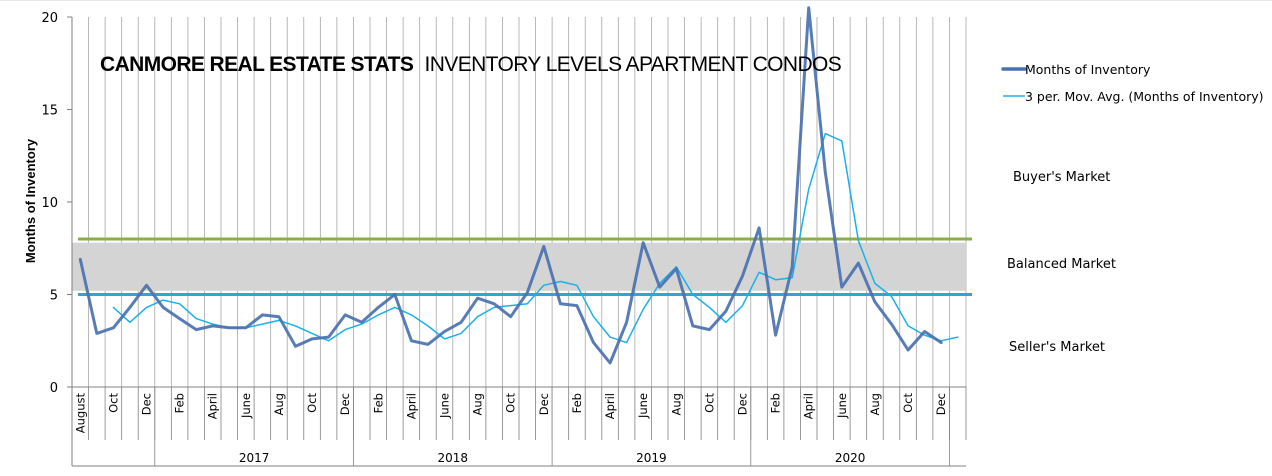 Image resolution: width=1272 pixels, height=476 pixels. I want to click on buyers-market-label: Buyer's Market, so click(1062, 177).